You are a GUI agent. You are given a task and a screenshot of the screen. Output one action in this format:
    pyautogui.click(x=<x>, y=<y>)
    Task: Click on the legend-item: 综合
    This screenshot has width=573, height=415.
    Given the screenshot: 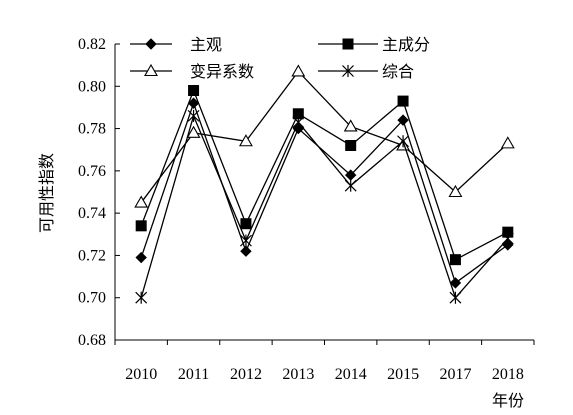 What is the action you would take?
    pyautogui.click(x=366, y=71)
    